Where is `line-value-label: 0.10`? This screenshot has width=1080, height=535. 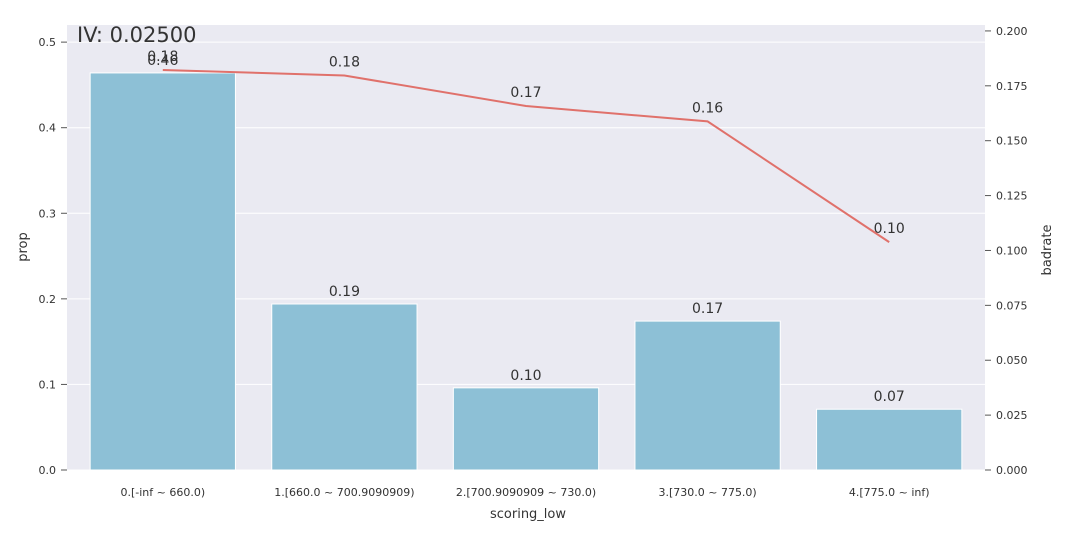
line-value-label: 0.10 is located at coordinates (889, 229).